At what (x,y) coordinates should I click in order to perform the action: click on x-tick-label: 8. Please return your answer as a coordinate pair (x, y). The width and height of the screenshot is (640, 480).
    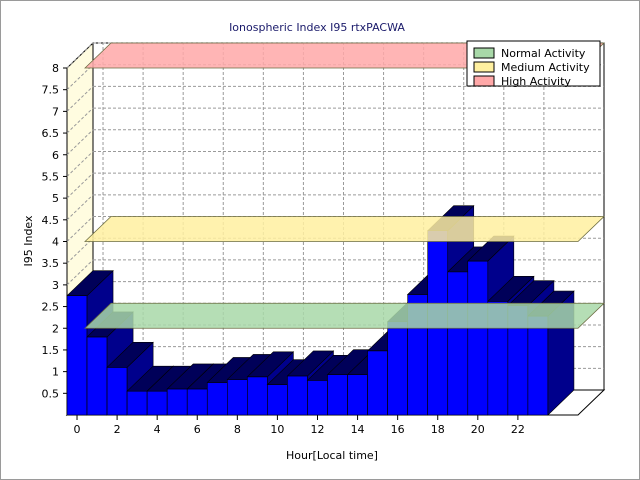
    Looking at the image, I should click on (237, 429).